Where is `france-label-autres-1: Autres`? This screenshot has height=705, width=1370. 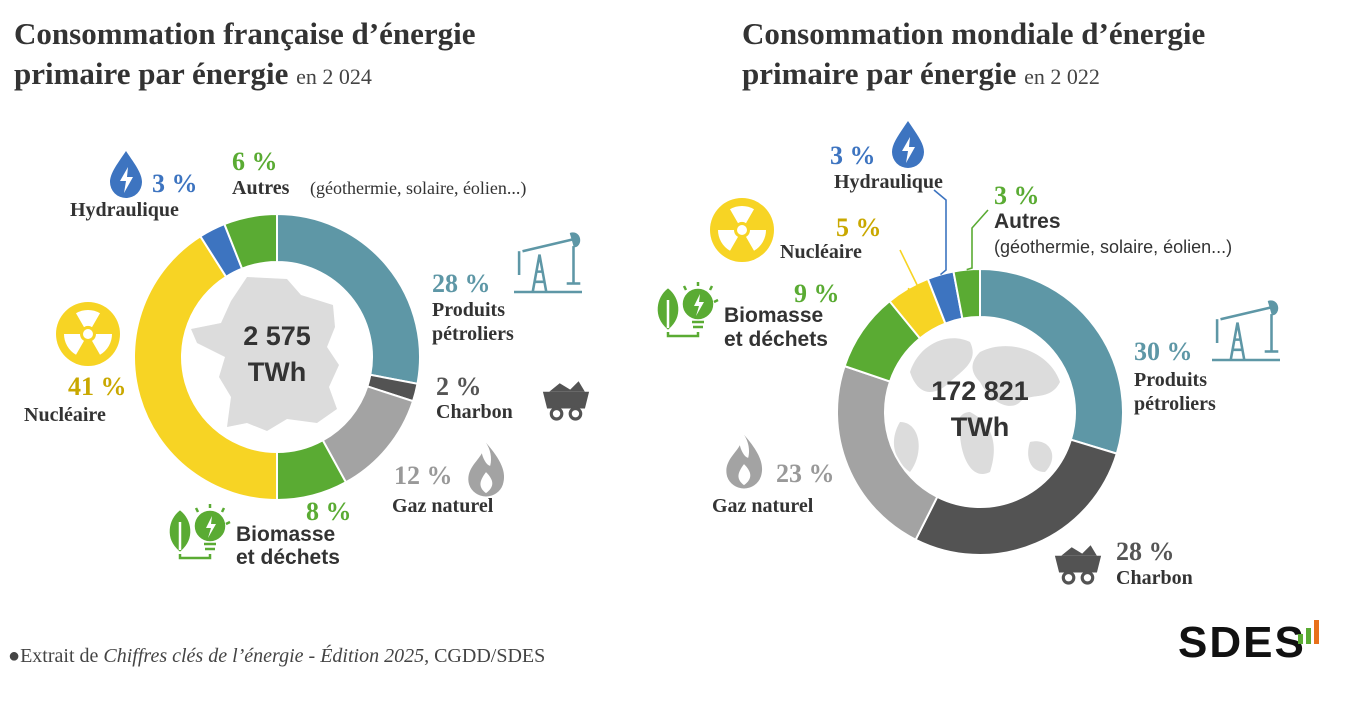
france-label-autres-1: Autres is located at coordinates (261, 188).